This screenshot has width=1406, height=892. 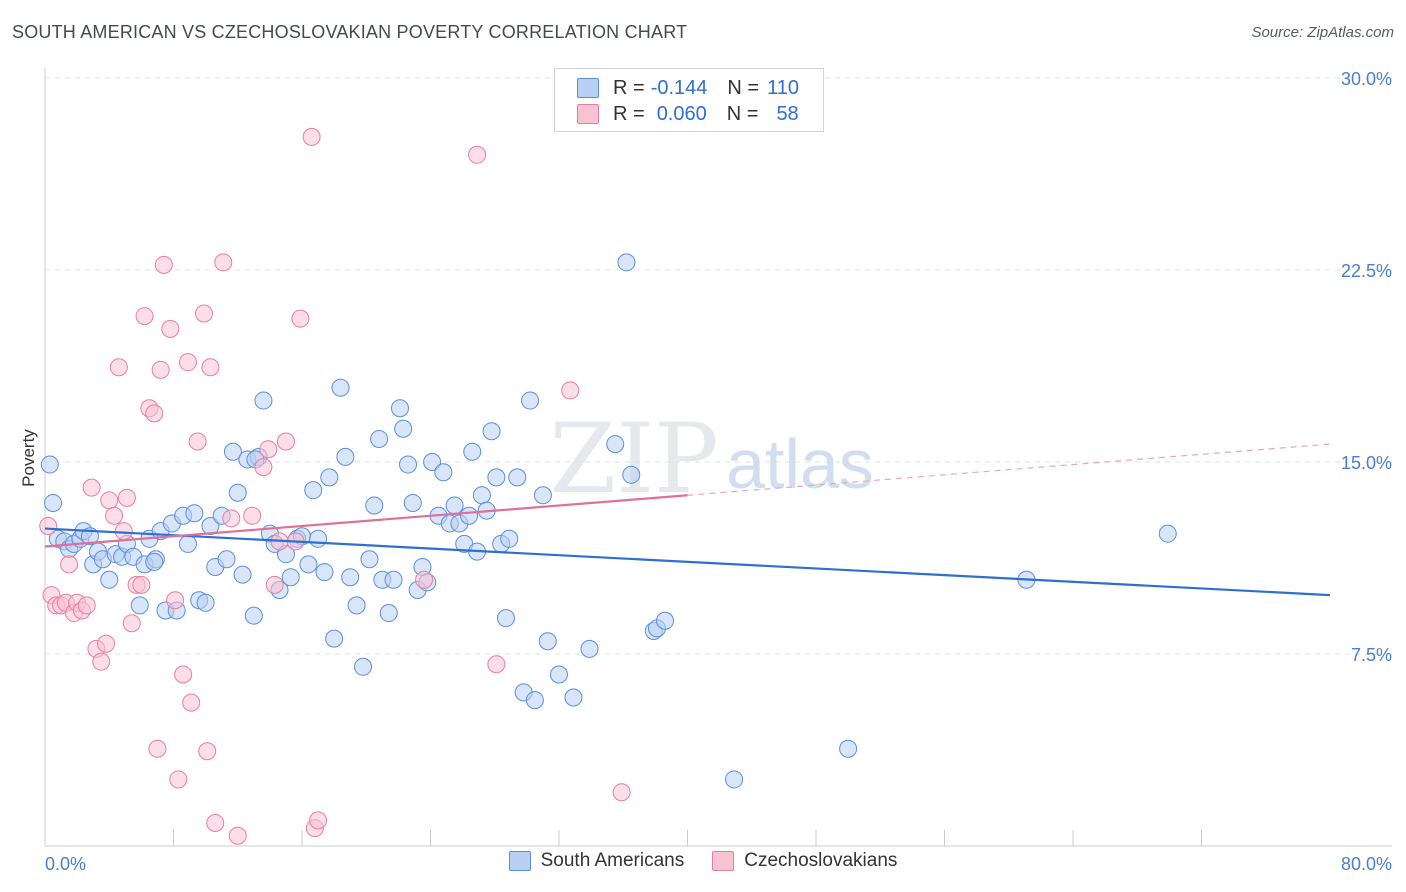 I want to click on legend-row-south-americans: R = -0.144 N = 110, so click(x=688, y=88).